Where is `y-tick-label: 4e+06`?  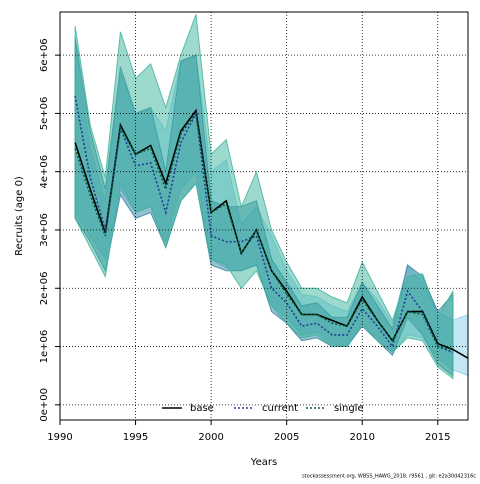
y-tick-label: 4e+06 is located at coordinates (44, 172).